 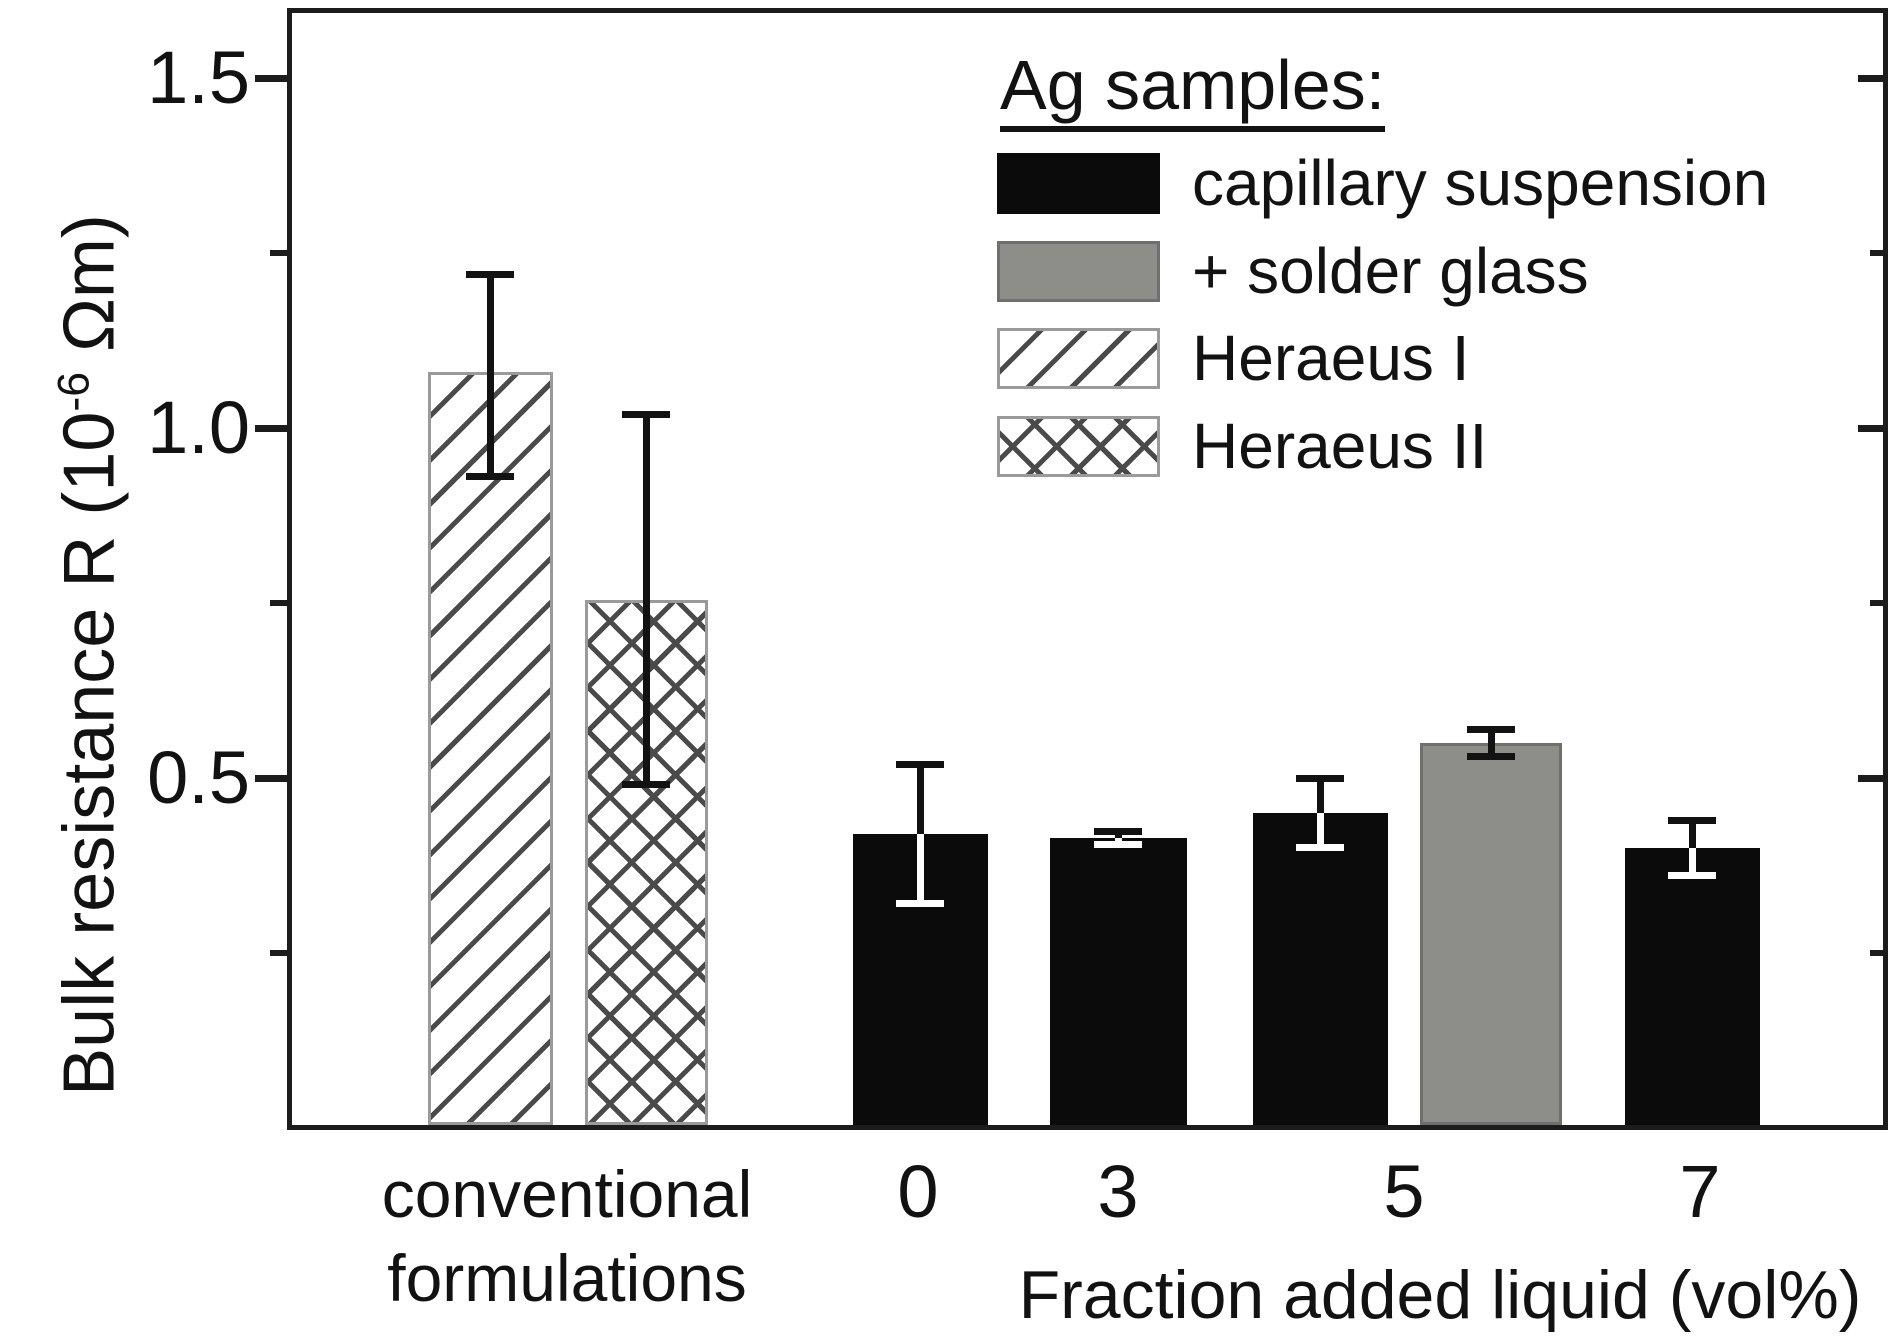 I want to click on legend-title: Ag samples:, so click(x=1193, y=90).